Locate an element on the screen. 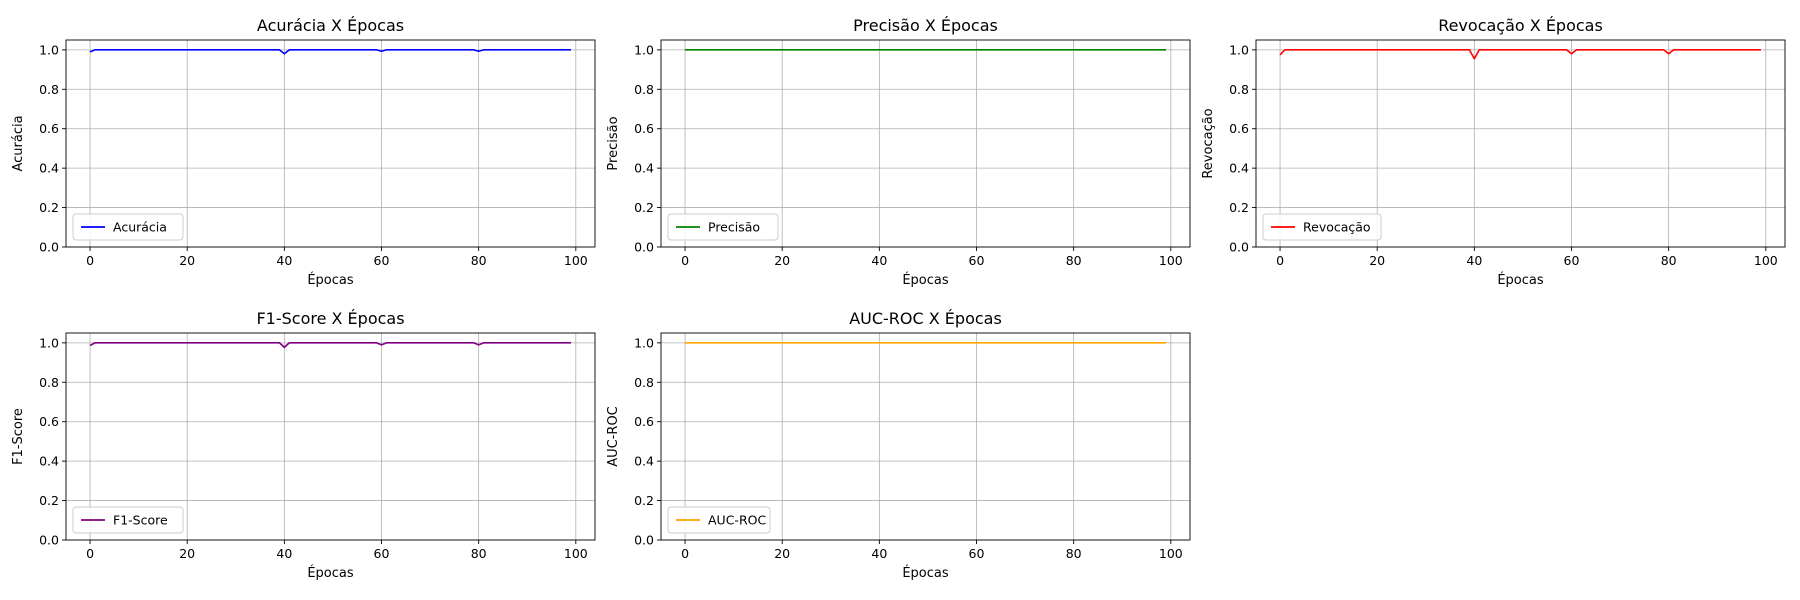 This screenshot has width=1800, height=600. legend: Acurácia is located at coordinates (128, 227).